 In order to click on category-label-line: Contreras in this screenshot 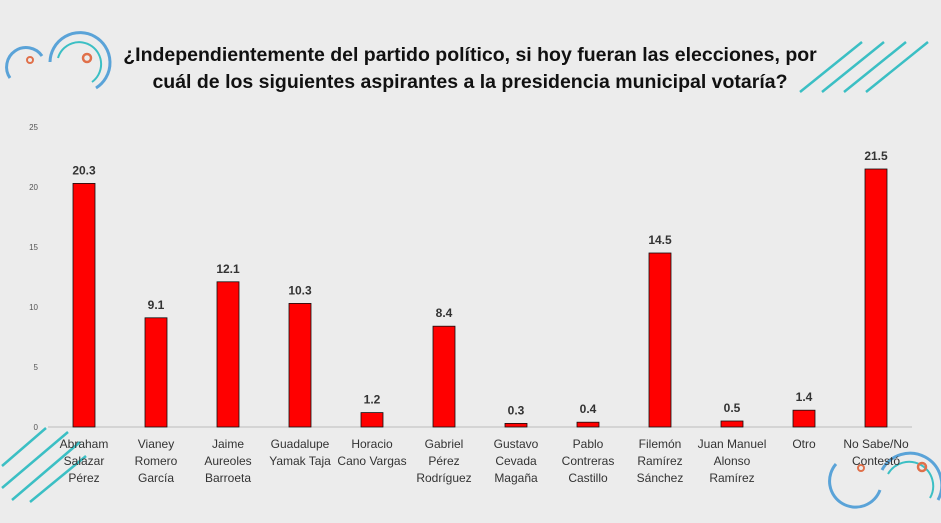, I will do `click(588, 461)`.